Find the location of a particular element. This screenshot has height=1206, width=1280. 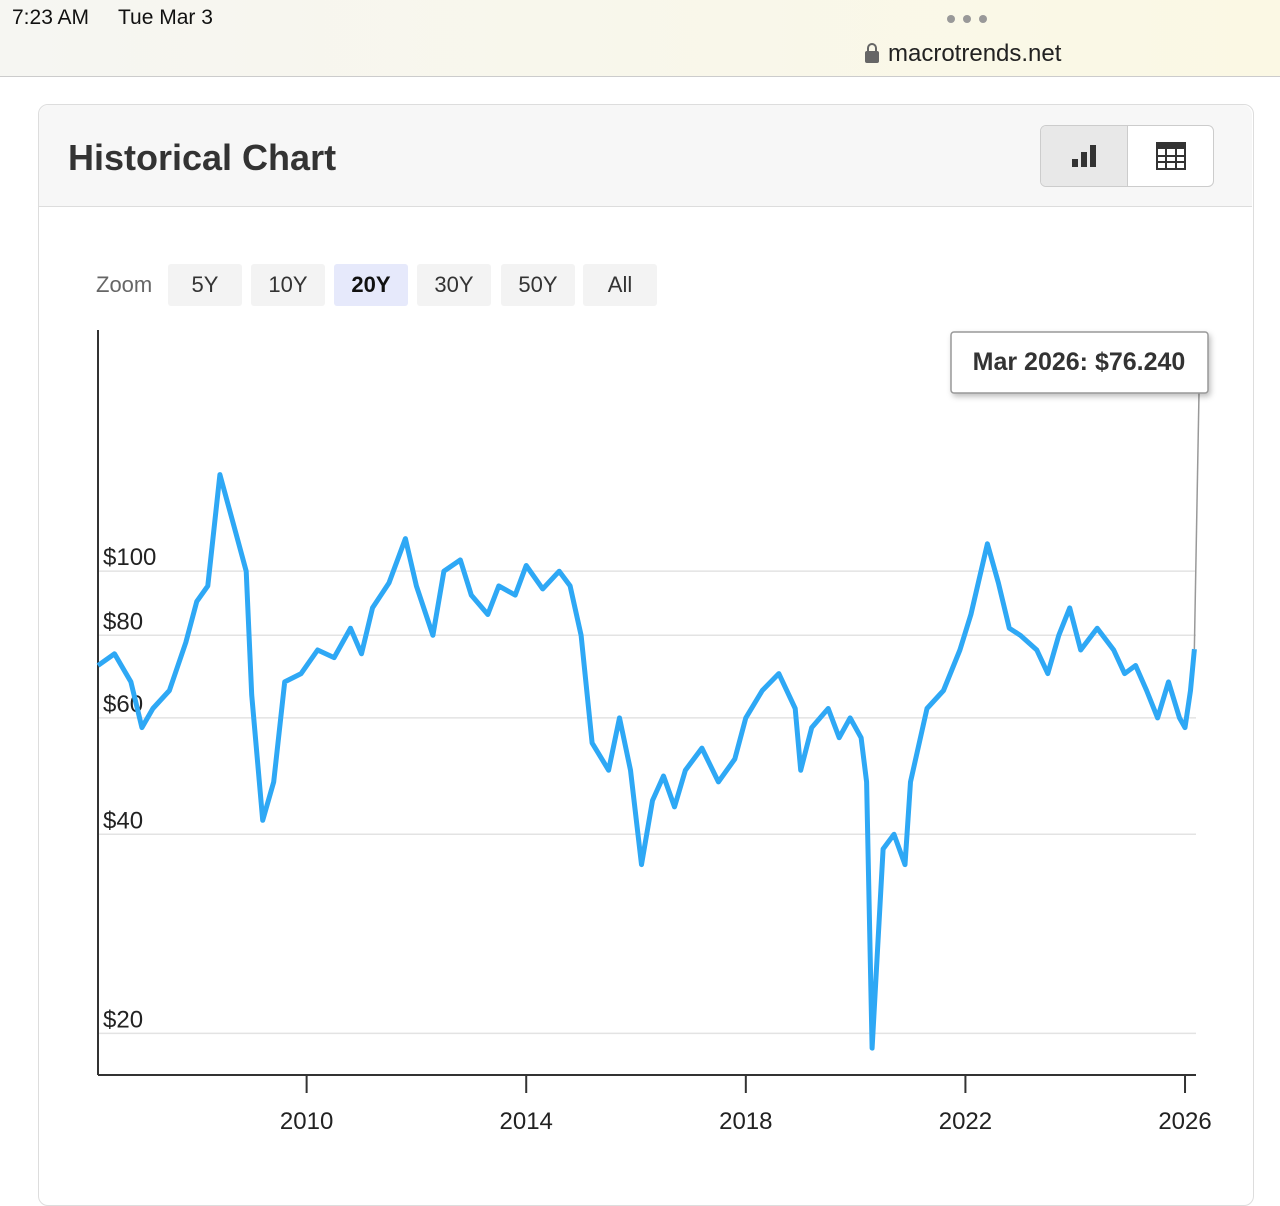

y-tick-label: $20 is located at coordinates (123, 1019).